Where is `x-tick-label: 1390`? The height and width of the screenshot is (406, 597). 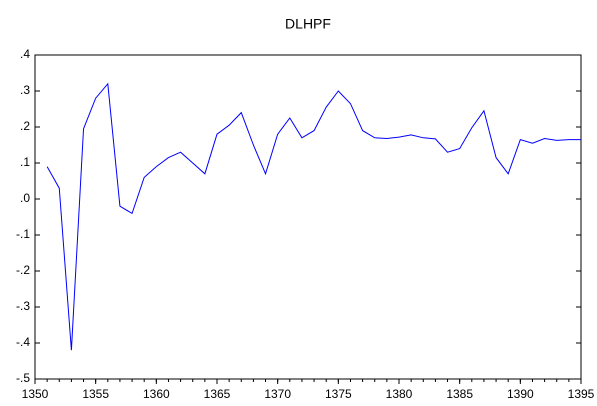
x-tick-label: 1390 is located at coordinates (520, 394).